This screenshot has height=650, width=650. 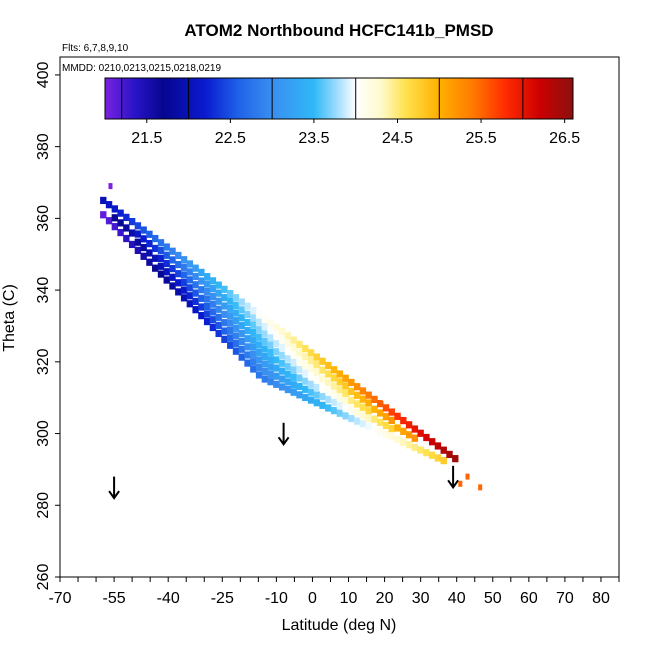 I want to click on x-tick-label: -40, so click(x=168, y=598).